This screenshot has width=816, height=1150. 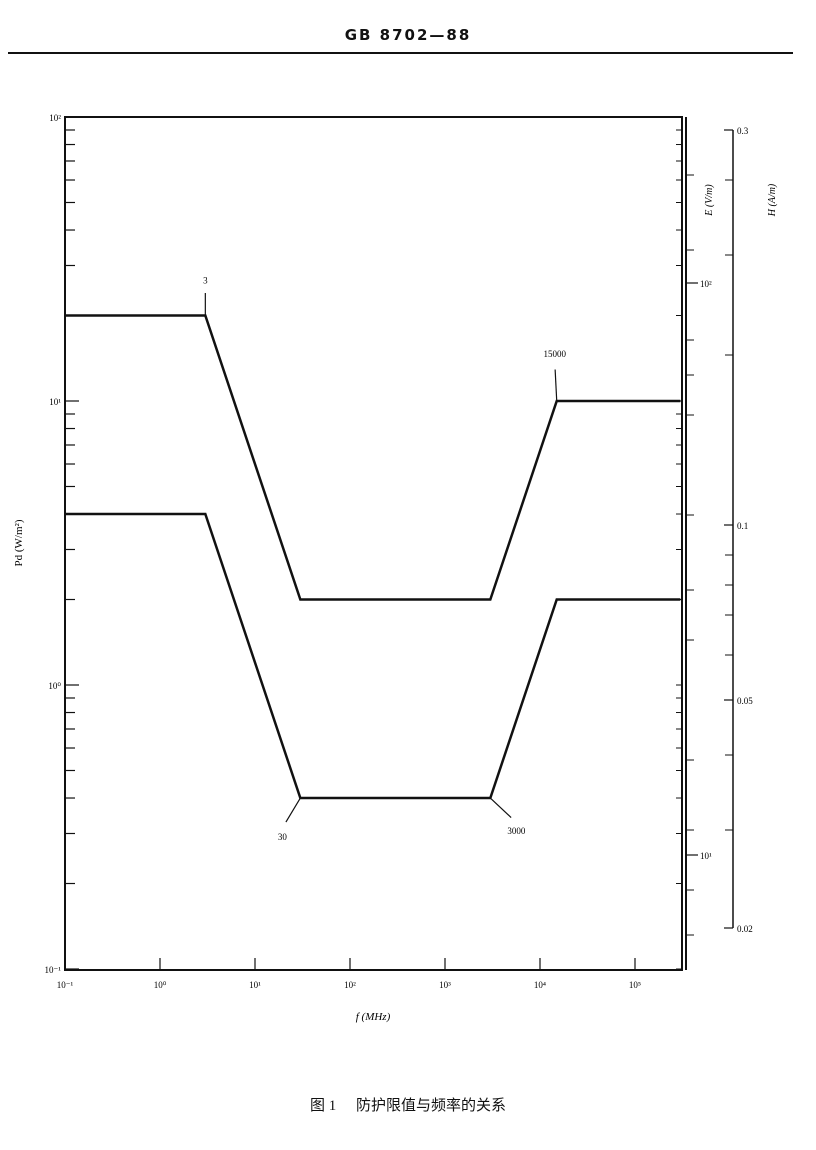 I want to click on h-tick-label: 0.3, so click(x=743, y=131).